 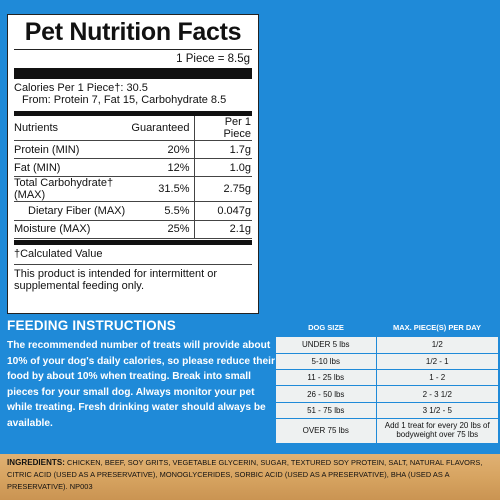 What do you see at coordinates (162, 150) in the screenshot?
I see `nutrient-guaranteed: 20%` at bounding box center [162, 150].